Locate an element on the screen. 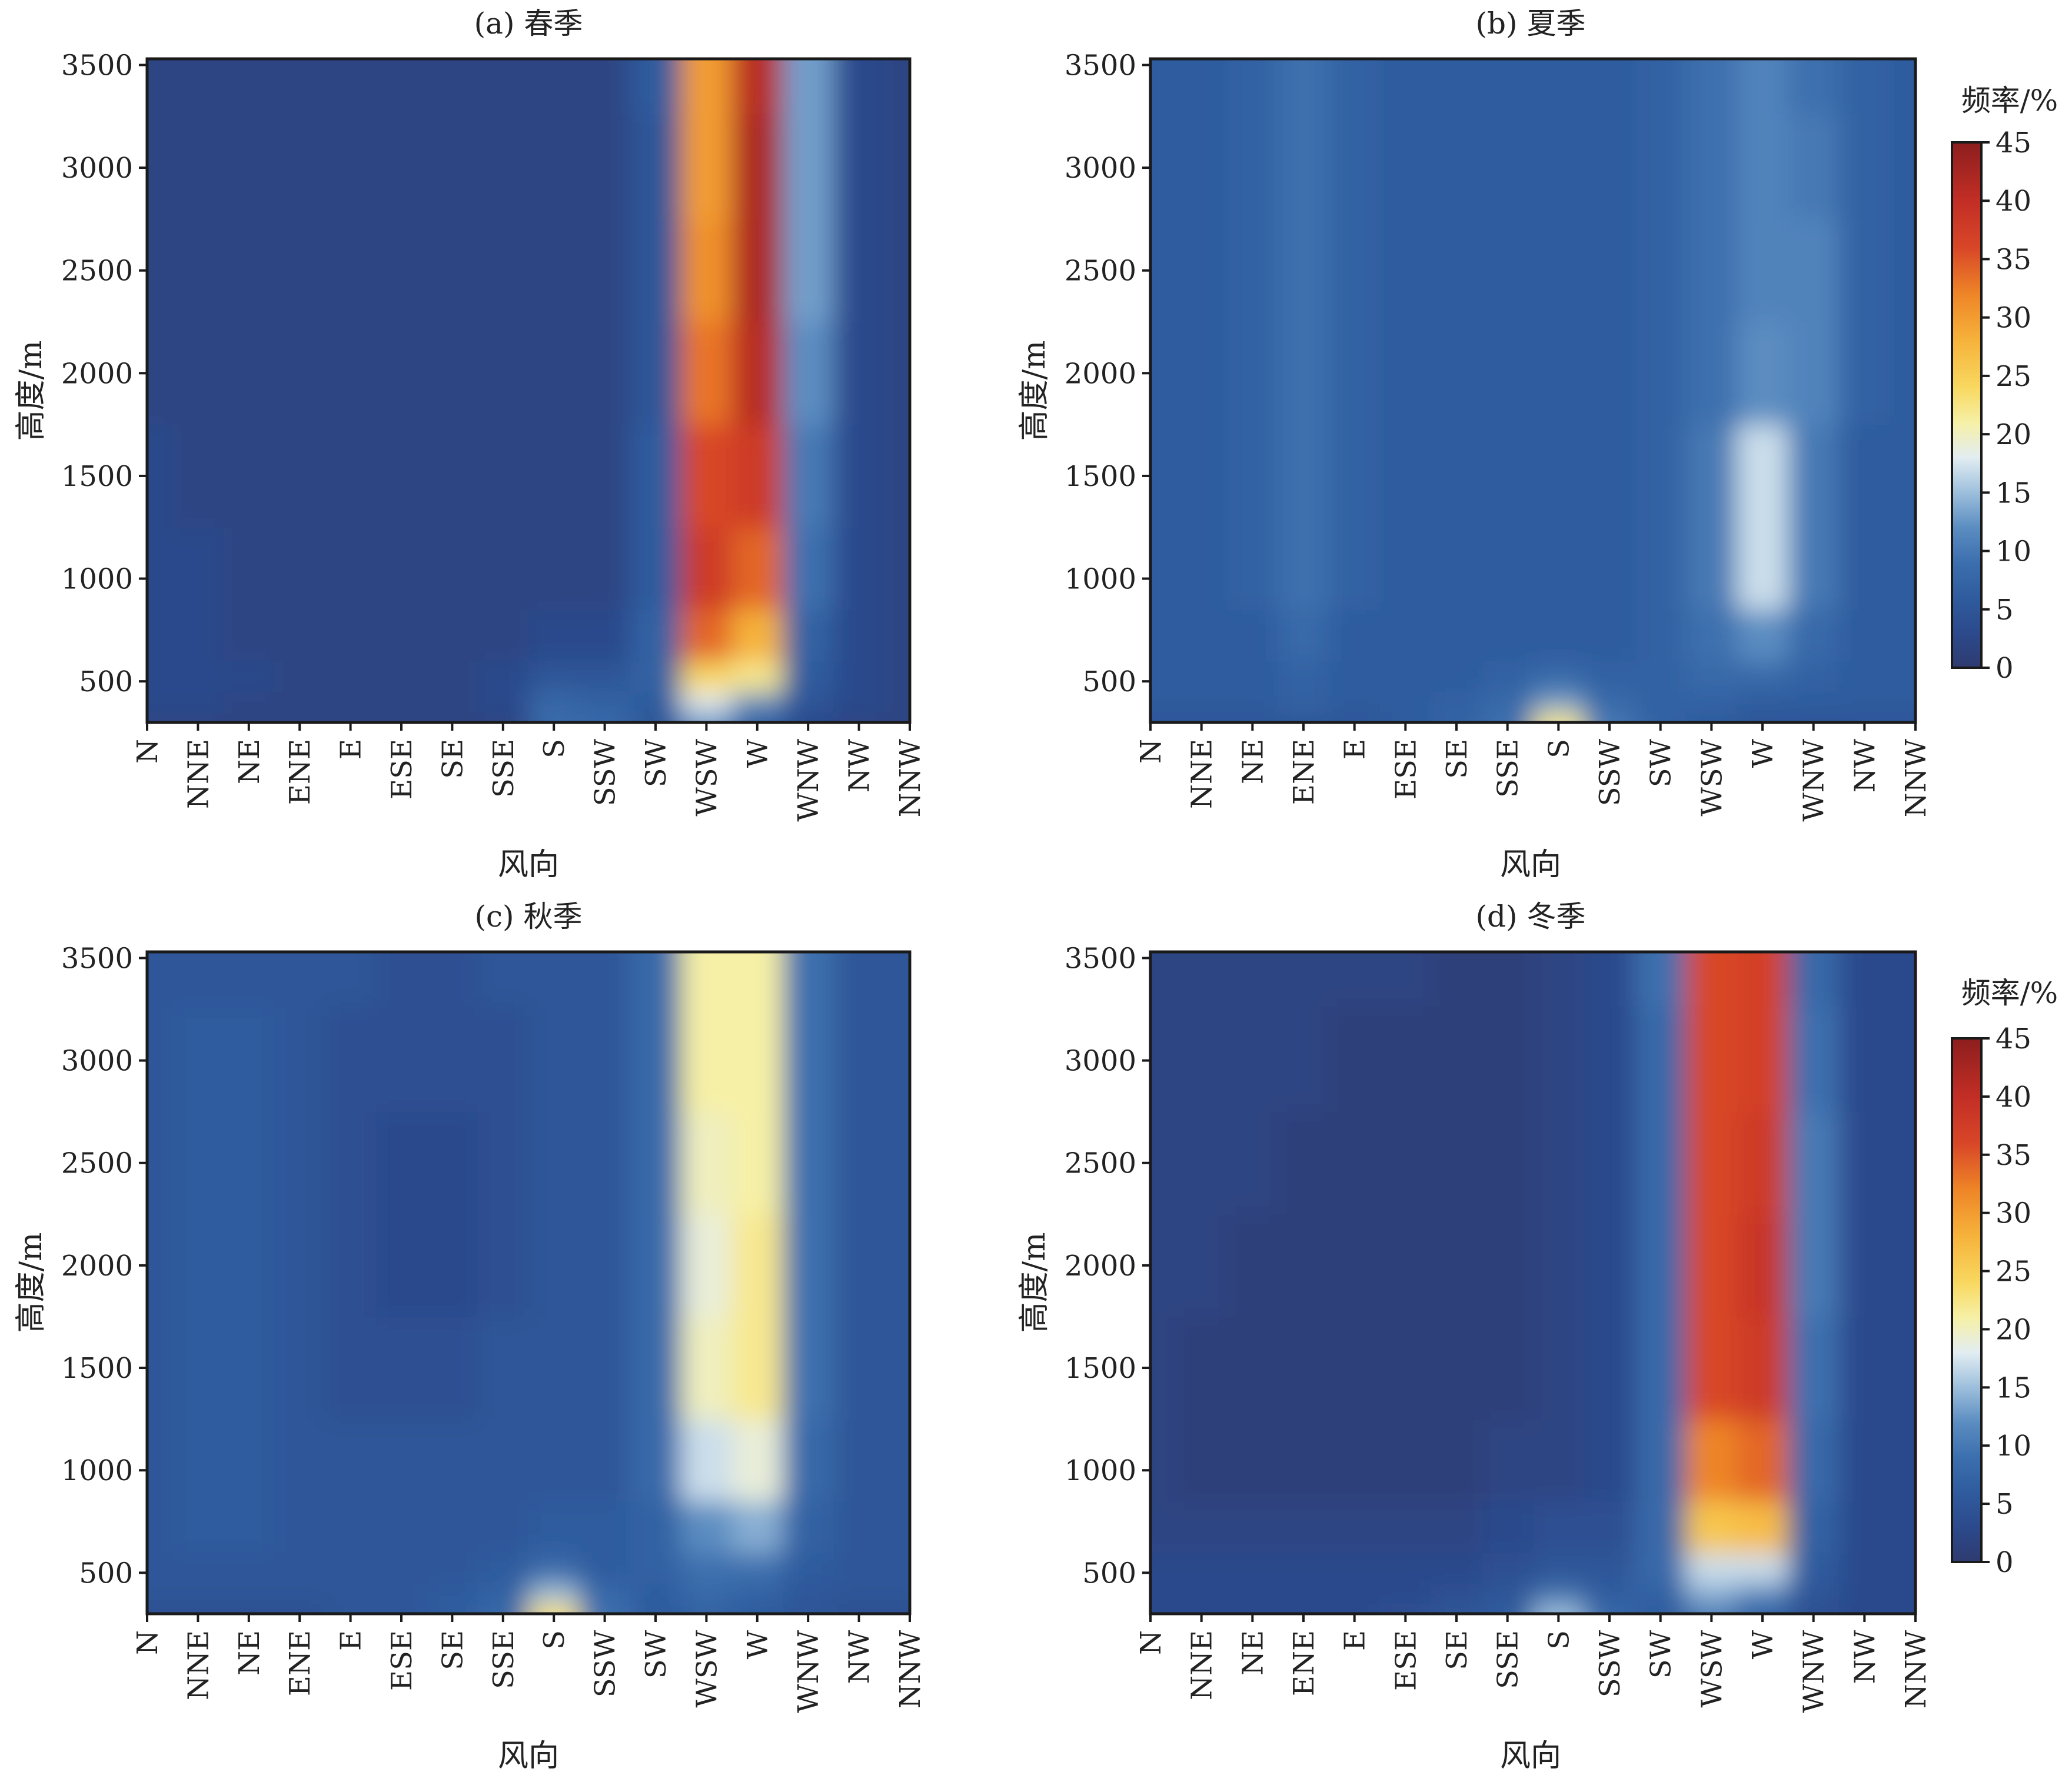  x-tick-label: NW is located at coordinates (859, 1657).